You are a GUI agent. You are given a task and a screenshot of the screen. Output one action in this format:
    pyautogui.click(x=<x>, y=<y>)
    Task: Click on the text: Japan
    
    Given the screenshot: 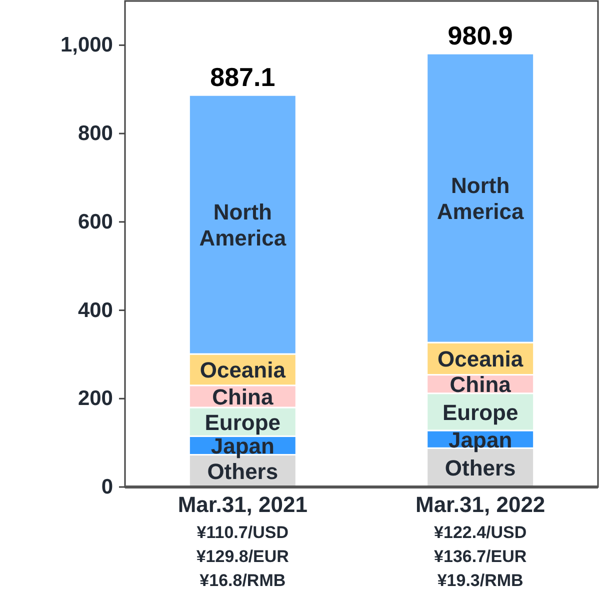 What is the action you would take?
    pyautogui.click(x=480, y=439)
    